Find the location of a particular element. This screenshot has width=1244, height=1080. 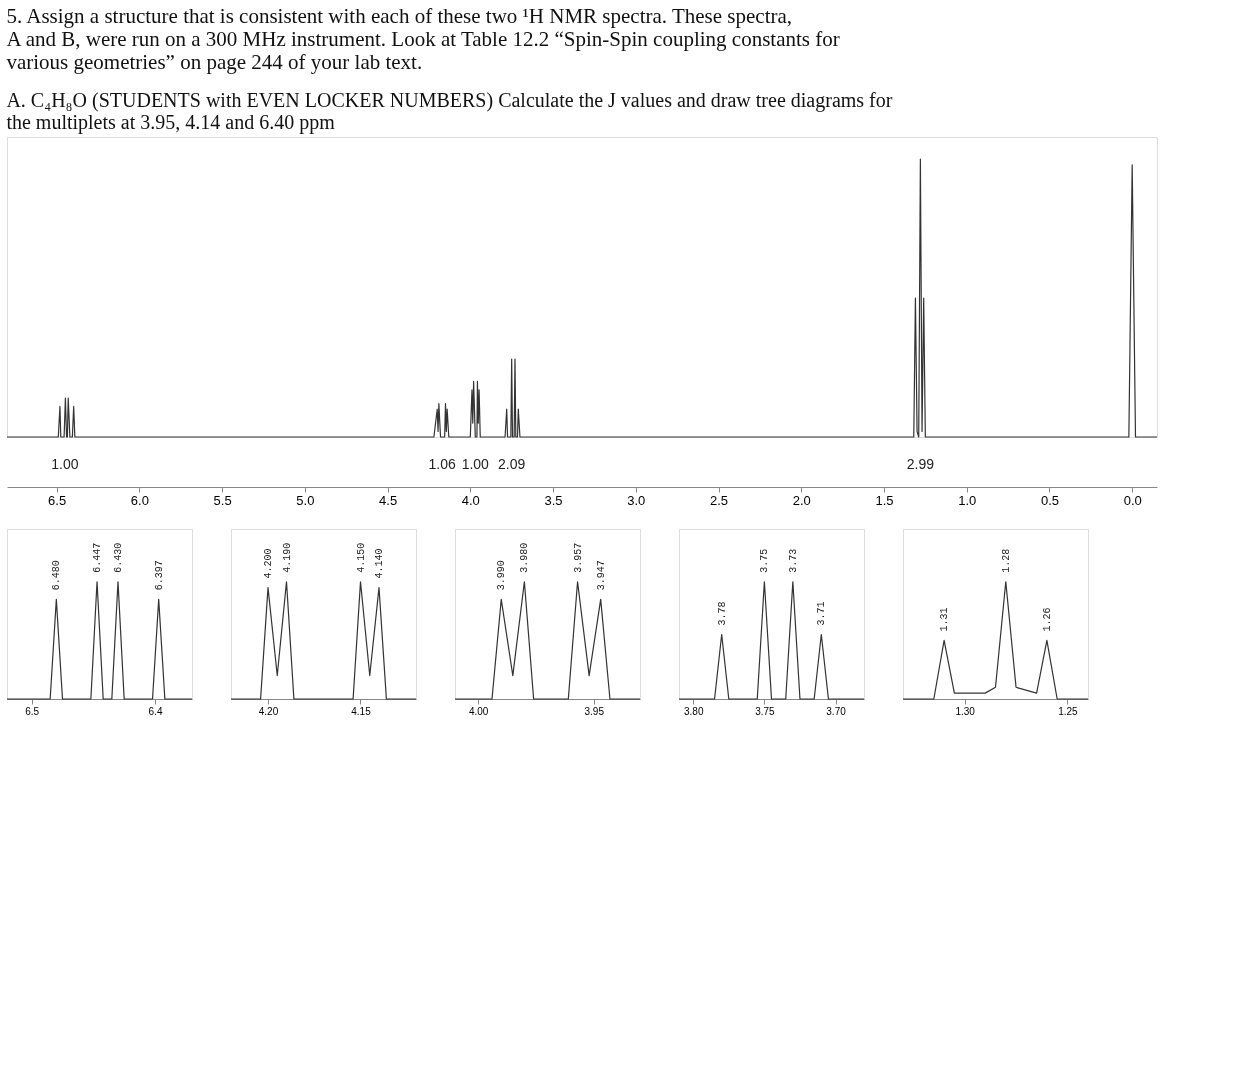

x-tick-label: 6.4 is located at coordinates (155, 711).